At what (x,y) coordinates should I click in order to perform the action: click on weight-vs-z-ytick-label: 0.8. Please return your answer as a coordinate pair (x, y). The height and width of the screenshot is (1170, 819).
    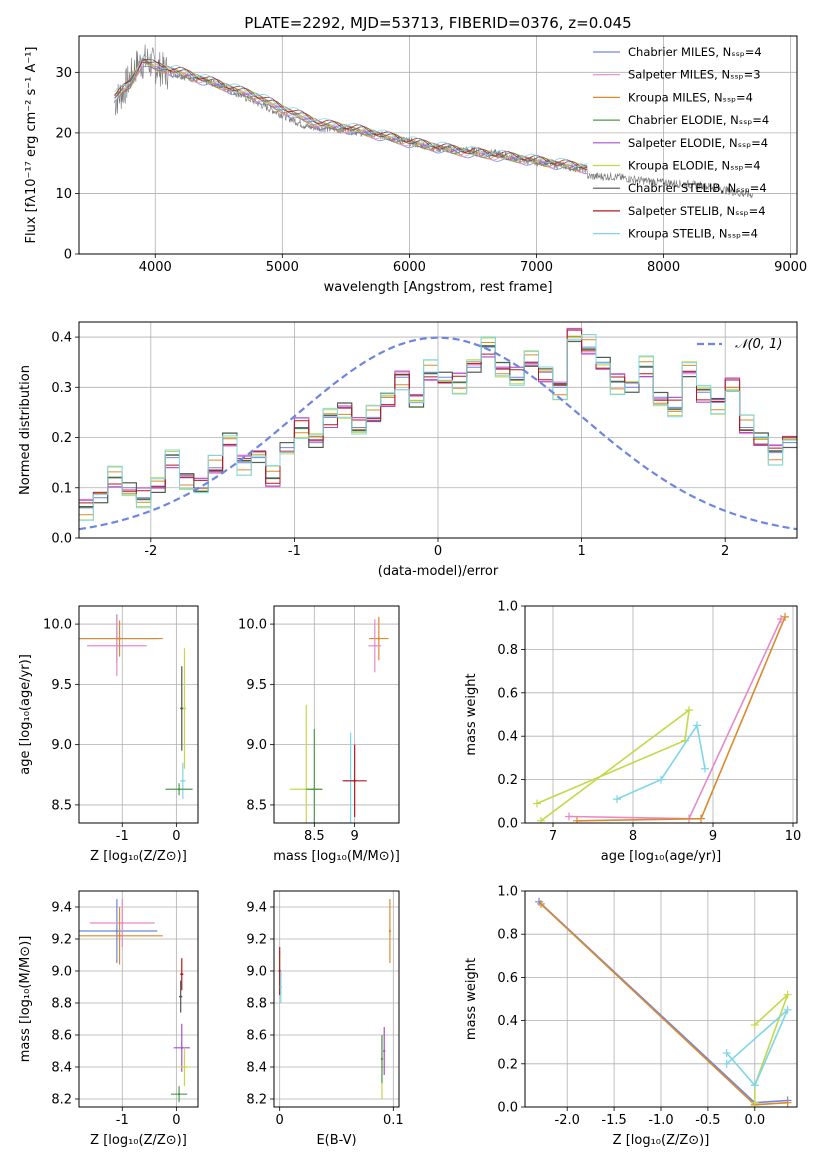
    Looking at the image, I should click on (507, 935).